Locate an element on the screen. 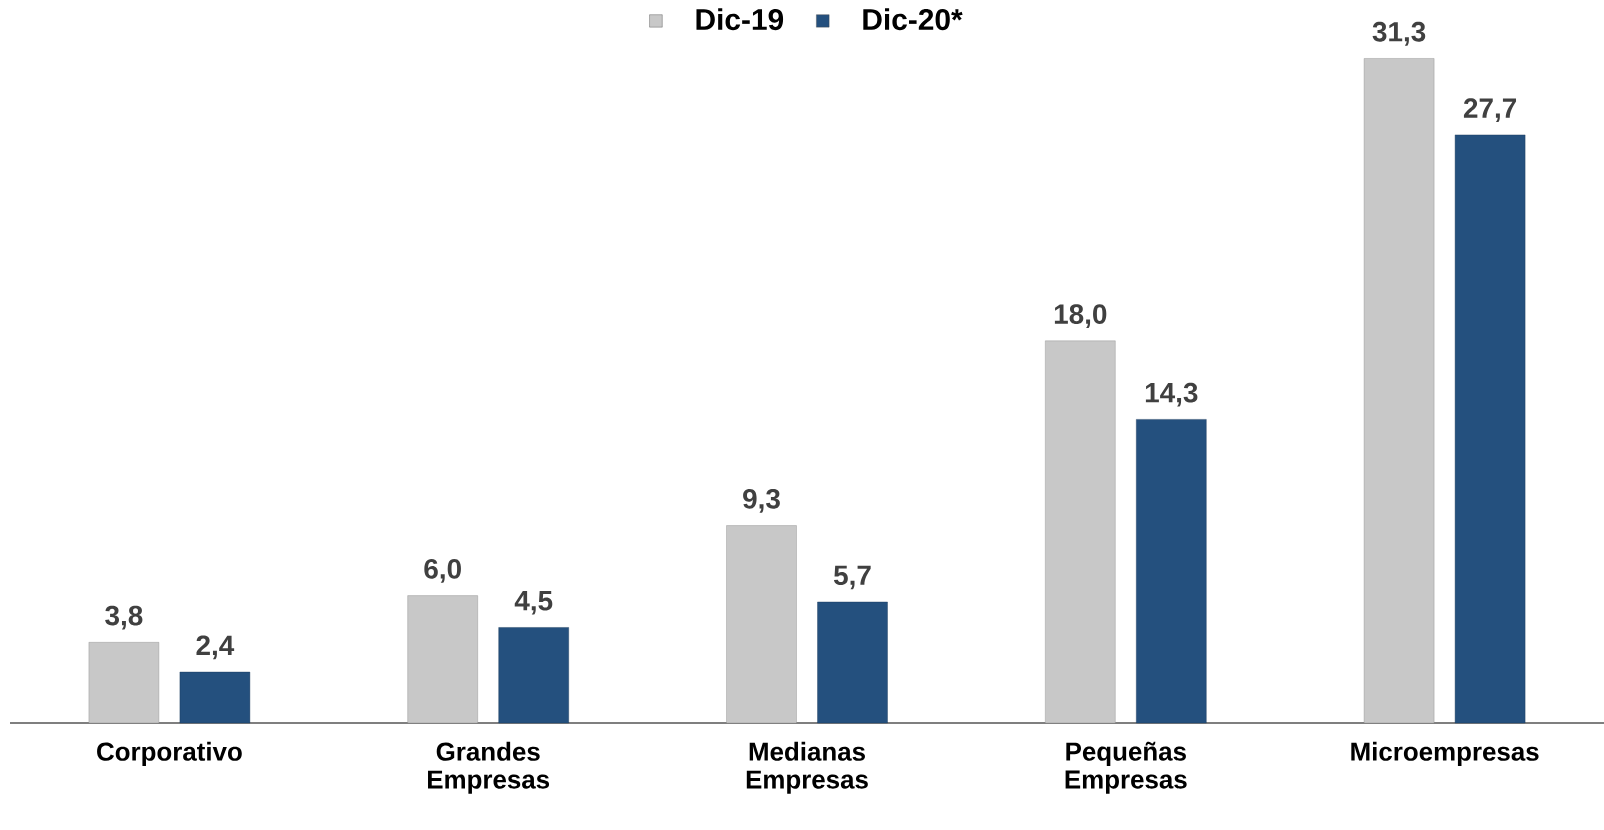 The width and height of the screenshot is (1604, 830). data-label: 6,0 is located at coordinates (442, 570).